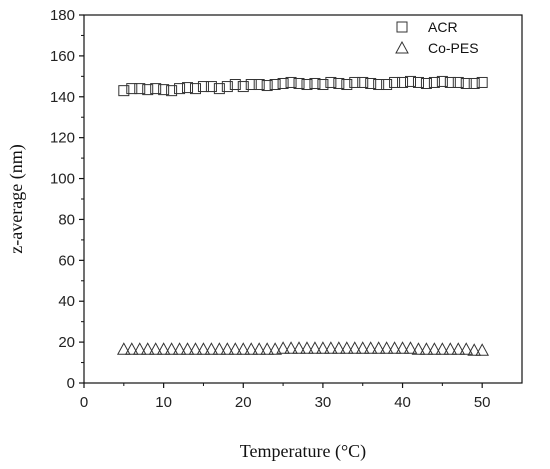 The image size is (550, 469). I want to click on x-axis: 0 10 20 30 40 50, so click(285, 397).